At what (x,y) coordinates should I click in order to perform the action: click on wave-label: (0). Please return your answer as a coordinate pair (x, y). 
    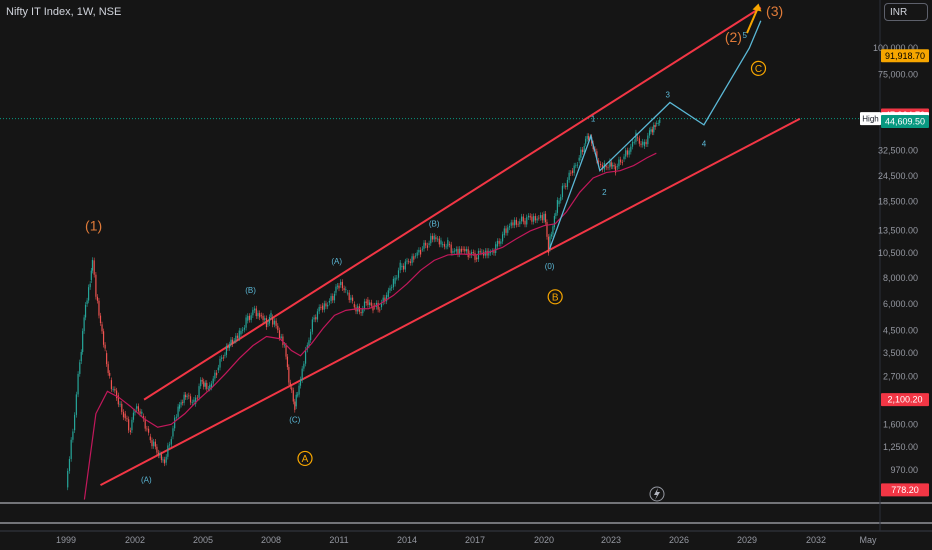
    Looking at the image, I should click on (550, 266).